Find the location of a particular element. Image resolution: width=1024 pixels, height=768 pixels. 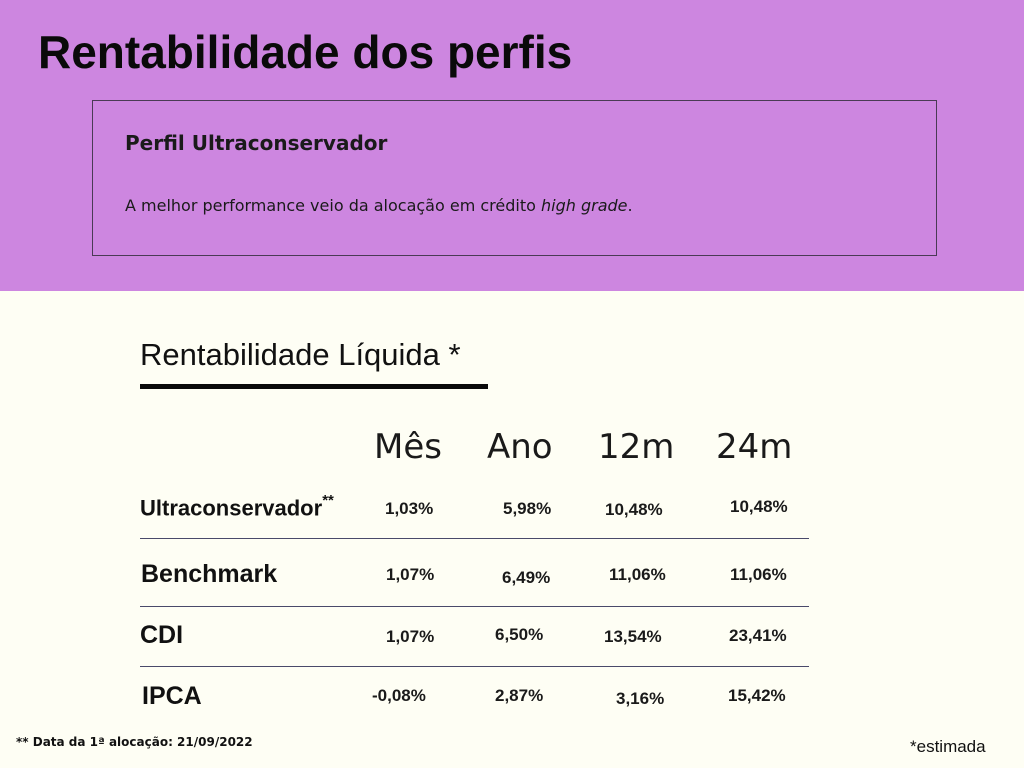

row-label-text: Ultraconservador is located at coordinates (231, 508).